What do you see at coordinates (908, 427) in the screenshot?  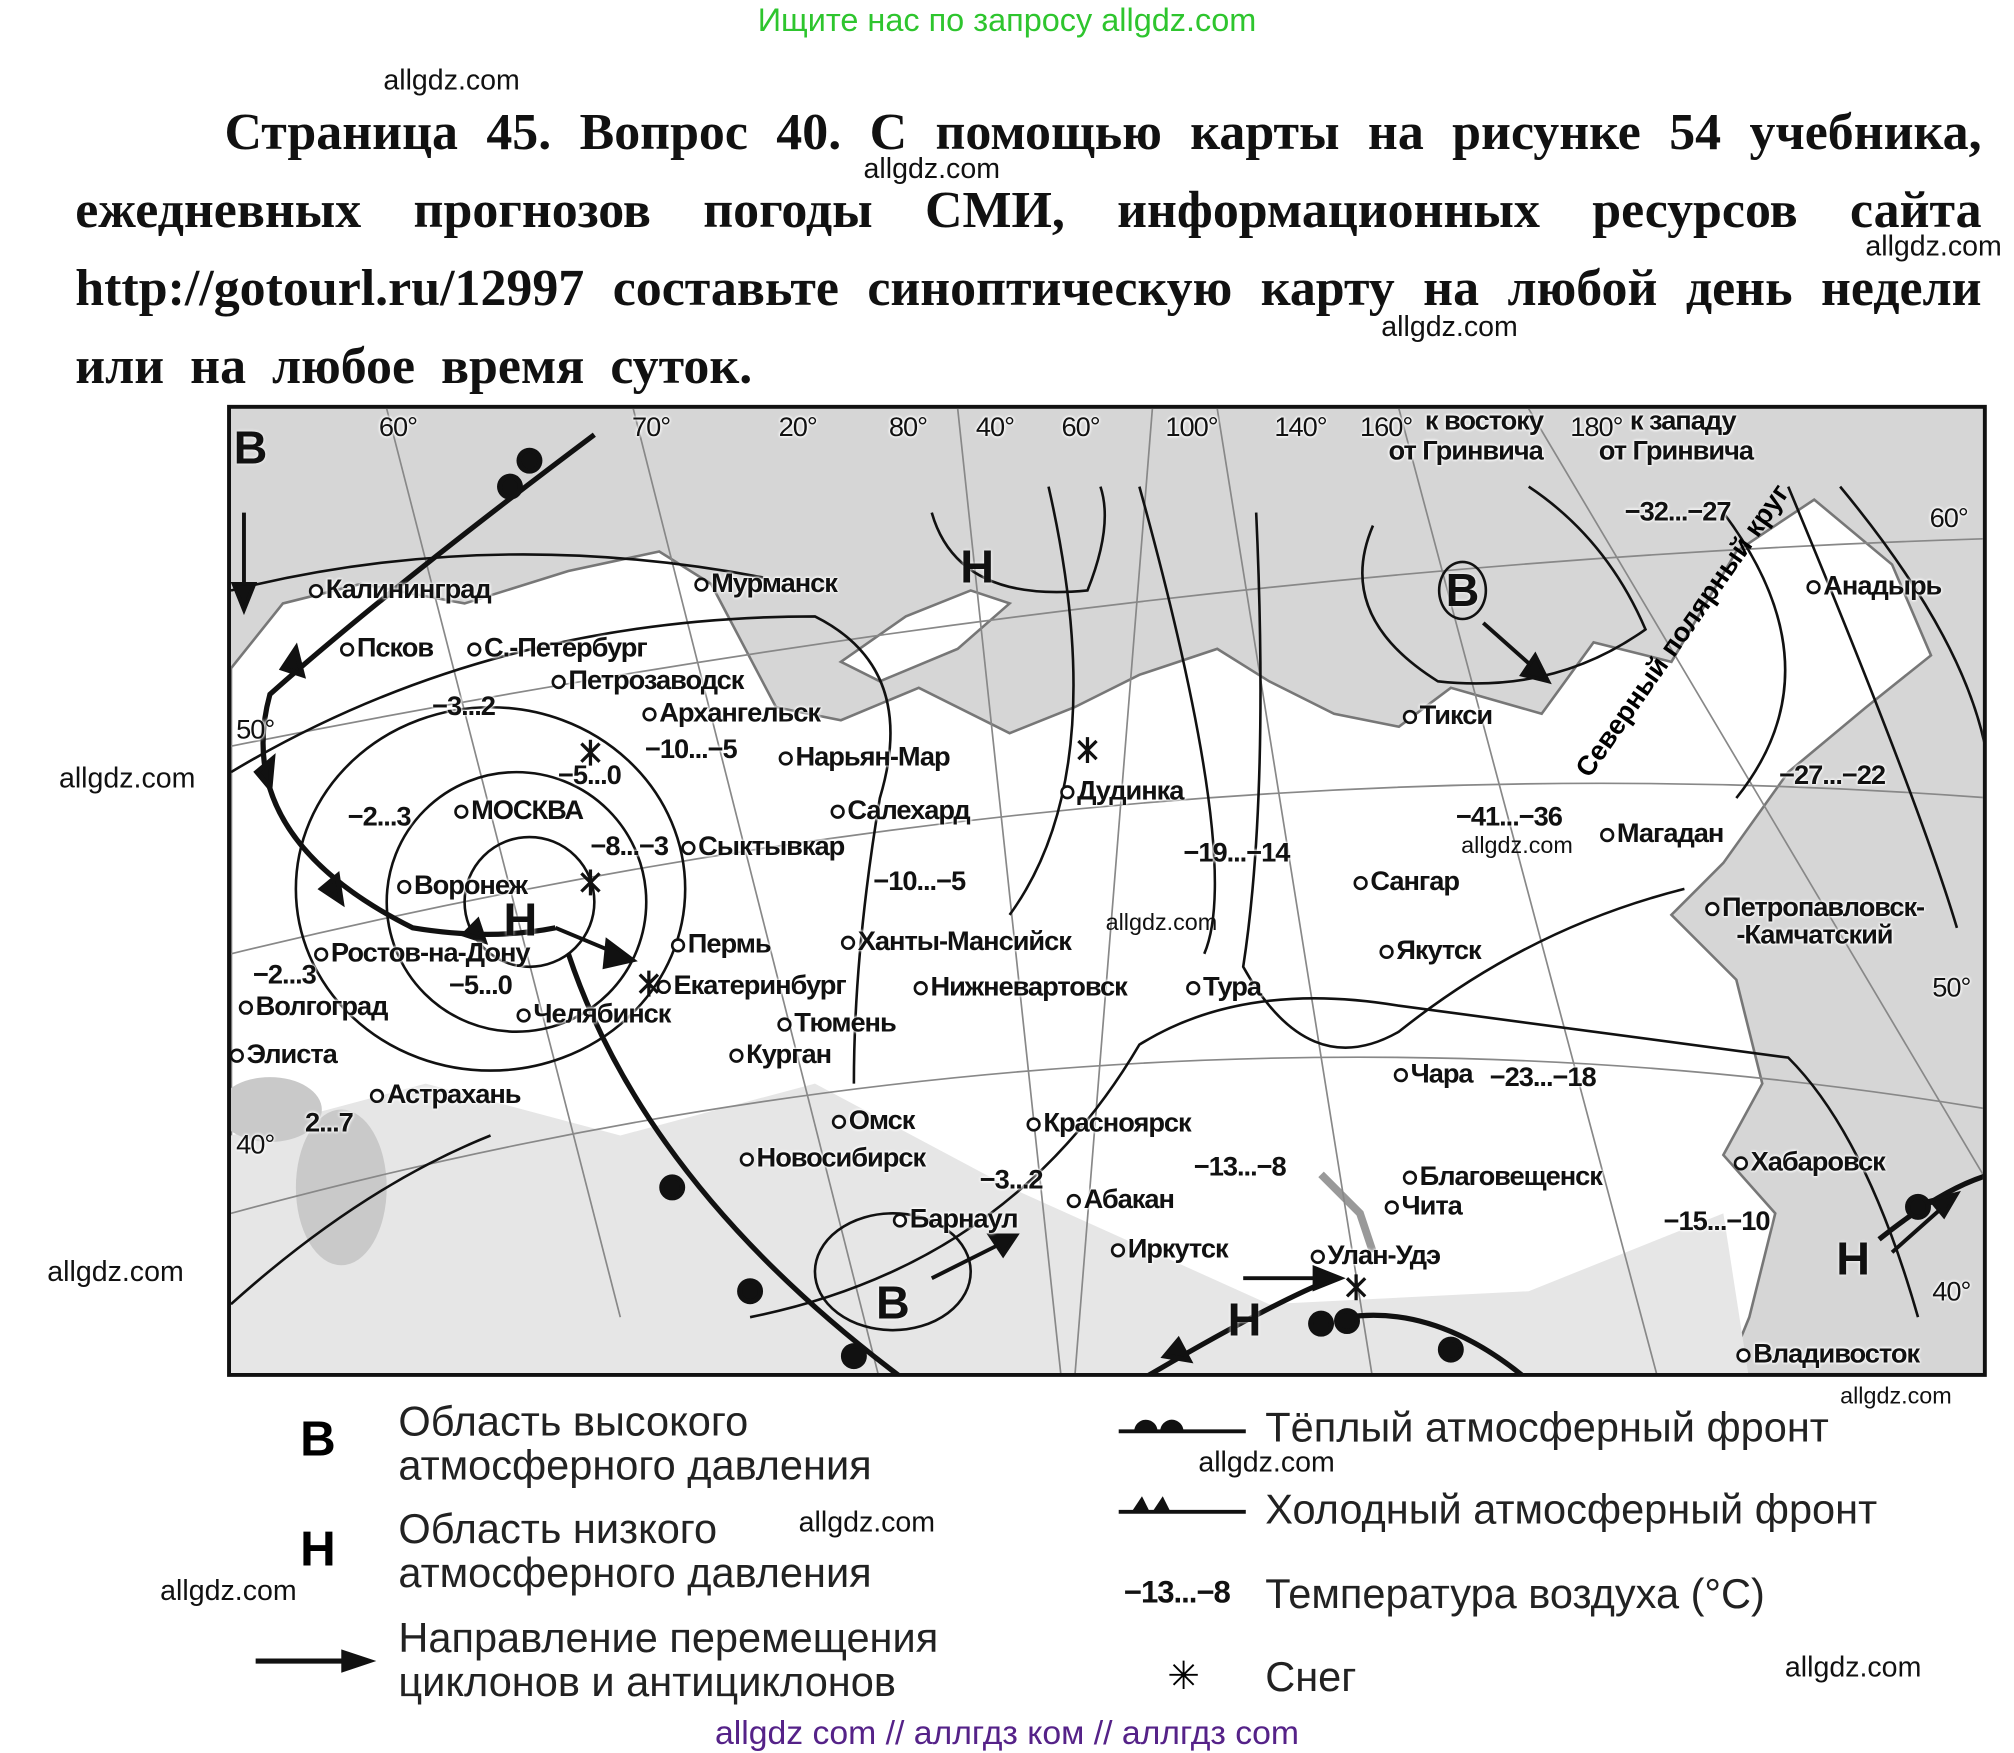 I see `longitude-label: 80°` at bounding box center [908, 427].